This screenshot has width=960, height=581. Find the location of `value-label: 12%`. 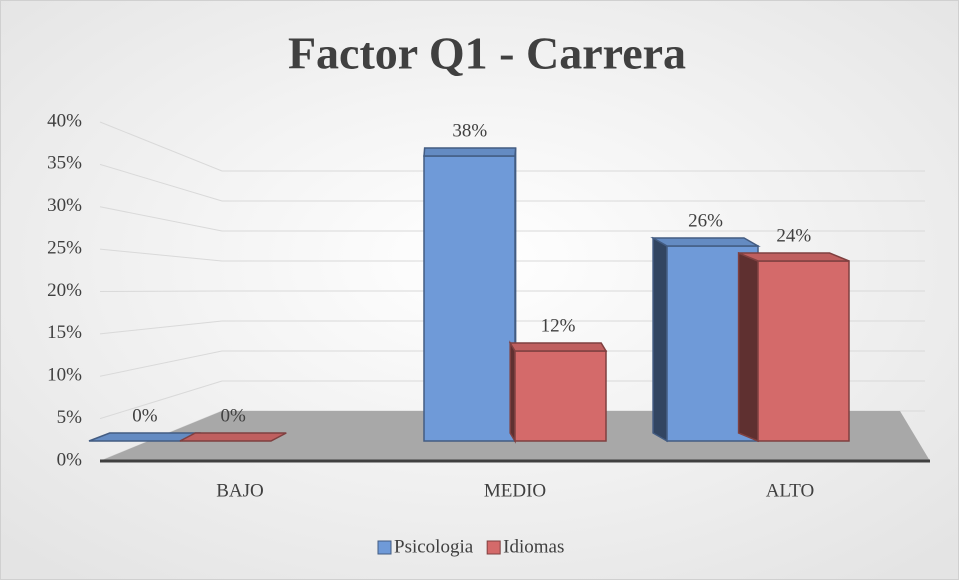

value-label: 12% is located at coordinates (558, 325).